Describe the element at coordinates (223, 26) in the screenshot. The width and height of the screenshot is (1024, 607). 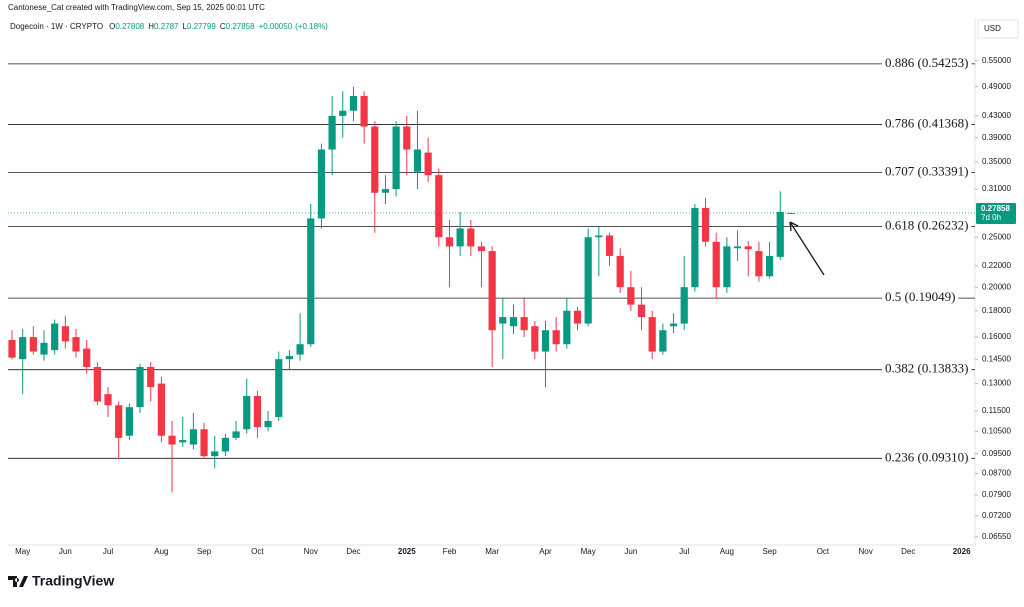
I see `ohlc-label: C` at that location.